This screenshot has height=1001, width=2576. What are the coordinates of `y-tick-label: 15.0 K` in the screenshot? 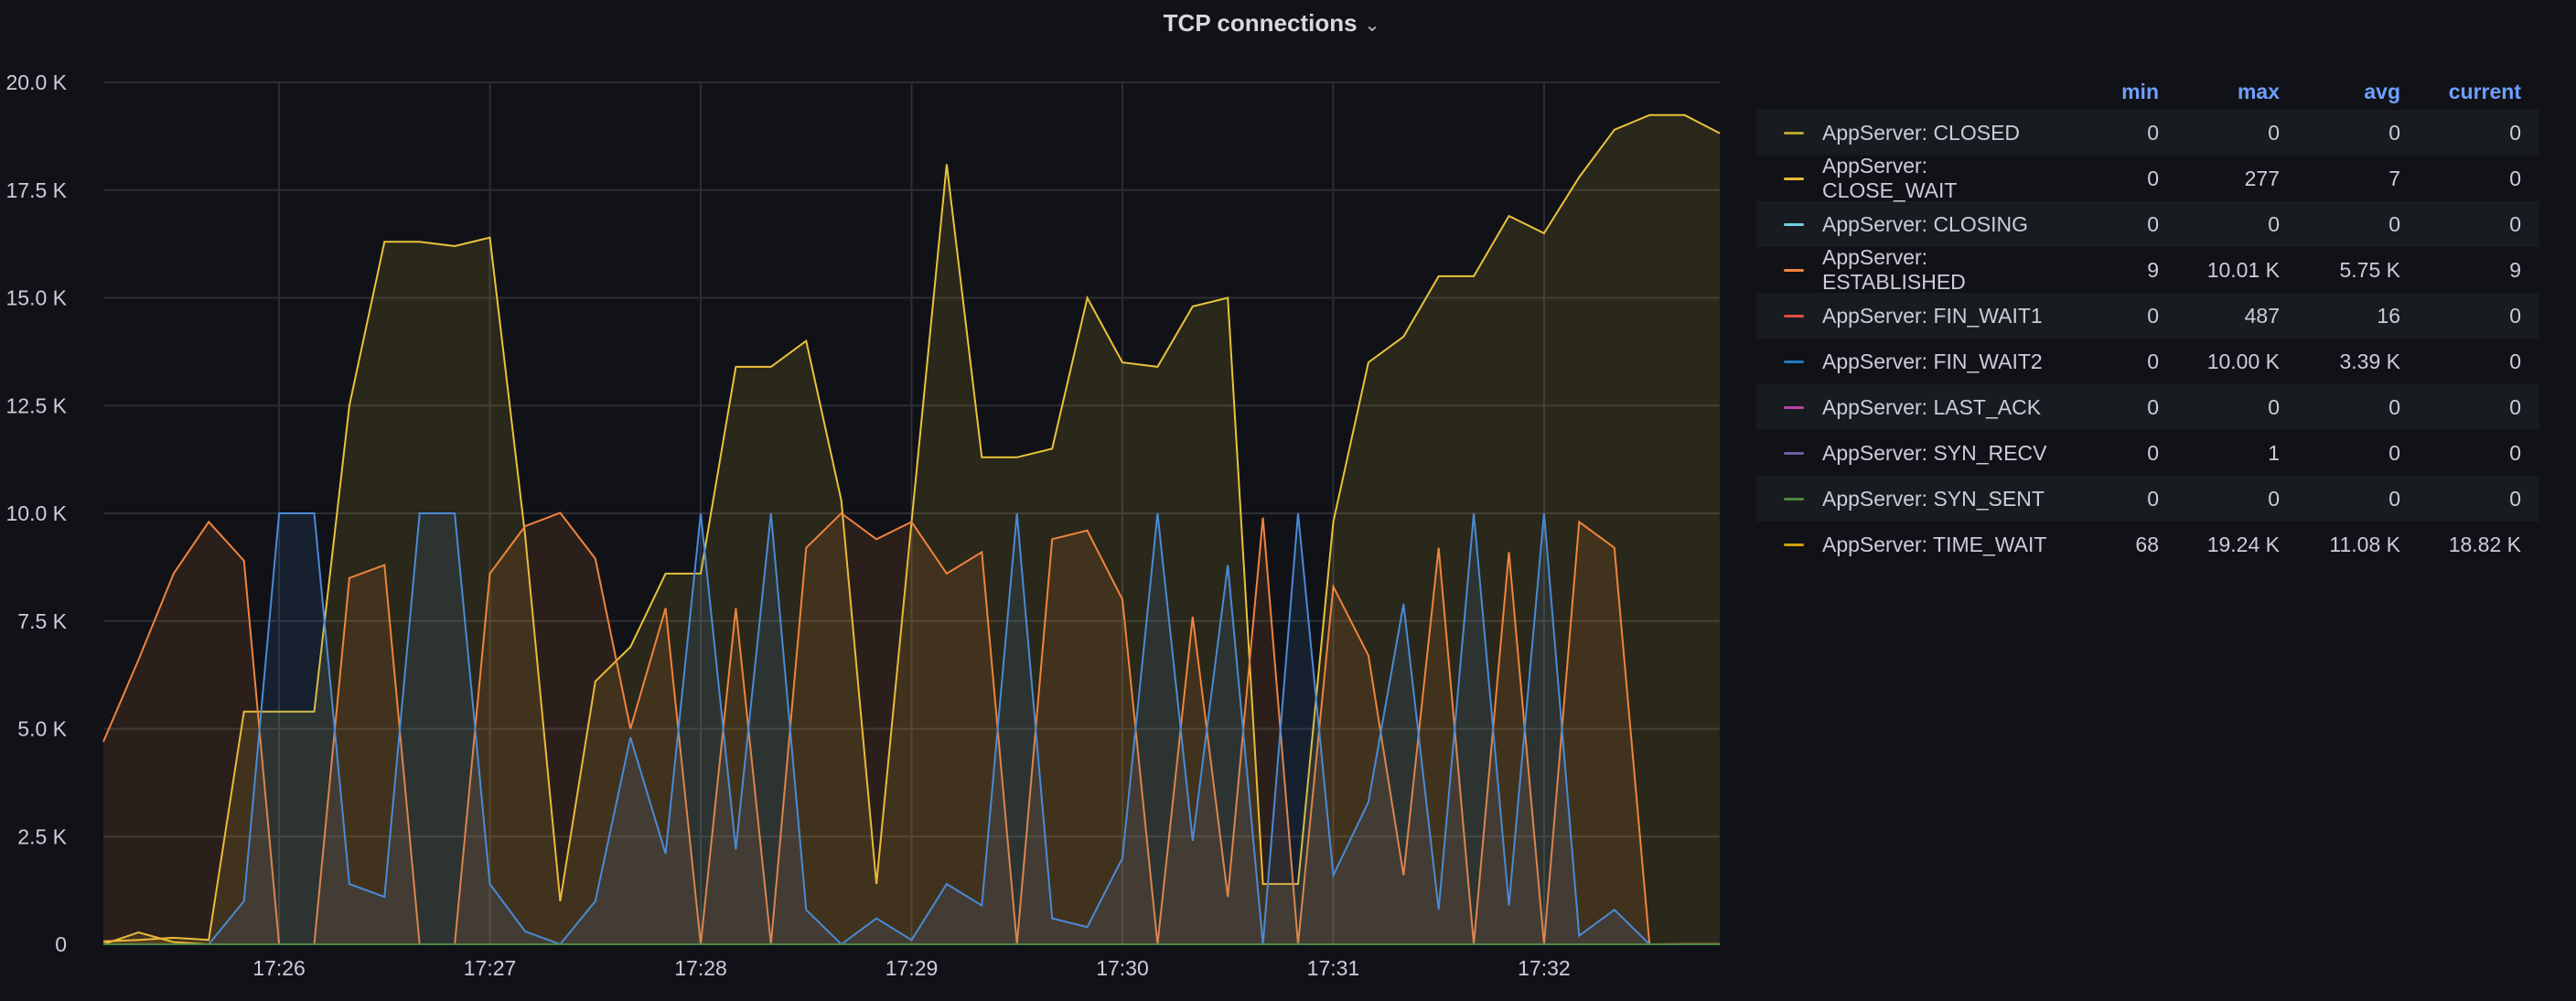 It's located at (37, 298).